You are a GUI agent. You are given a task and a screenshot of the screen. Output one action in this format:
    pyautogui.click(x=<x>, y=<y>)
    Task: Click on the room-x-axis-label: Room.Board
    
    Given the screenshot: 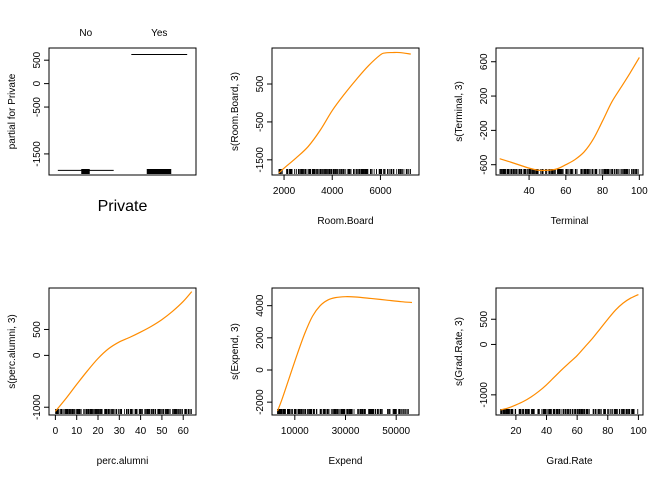 What is the action you would take?
    pyautogui.click(x=345, y=221)
    